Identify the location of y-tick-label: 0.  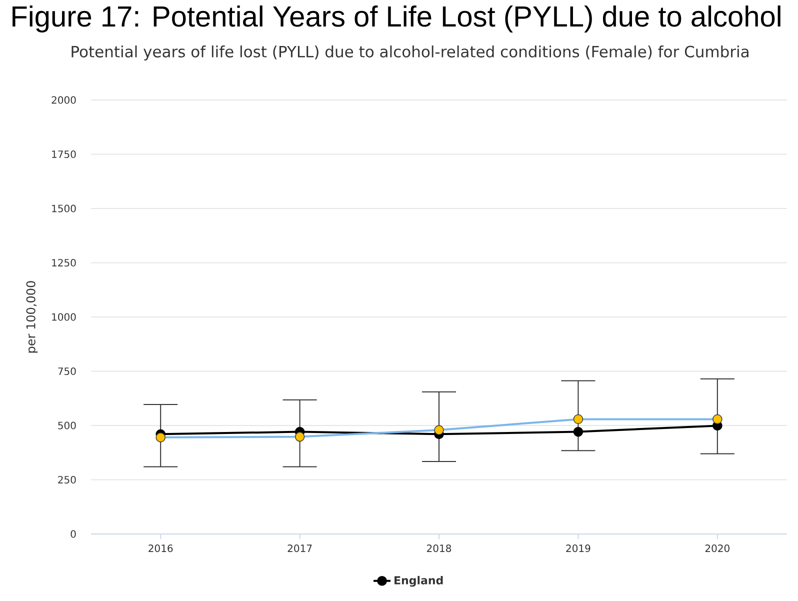
(73, 534).